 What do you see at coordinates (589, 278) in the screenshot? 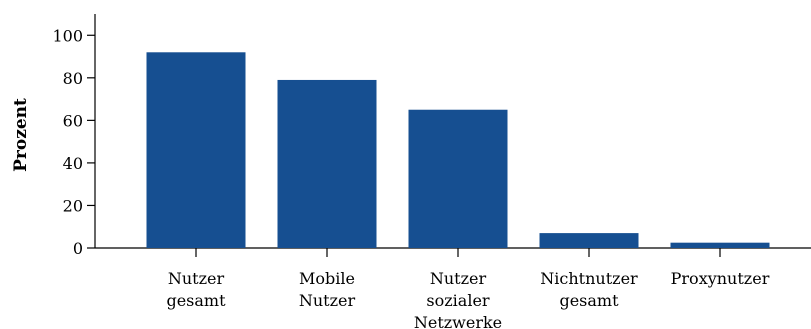
I see `x-tick-label-line: Nichtnutzer` at bounding box center [589, 278].